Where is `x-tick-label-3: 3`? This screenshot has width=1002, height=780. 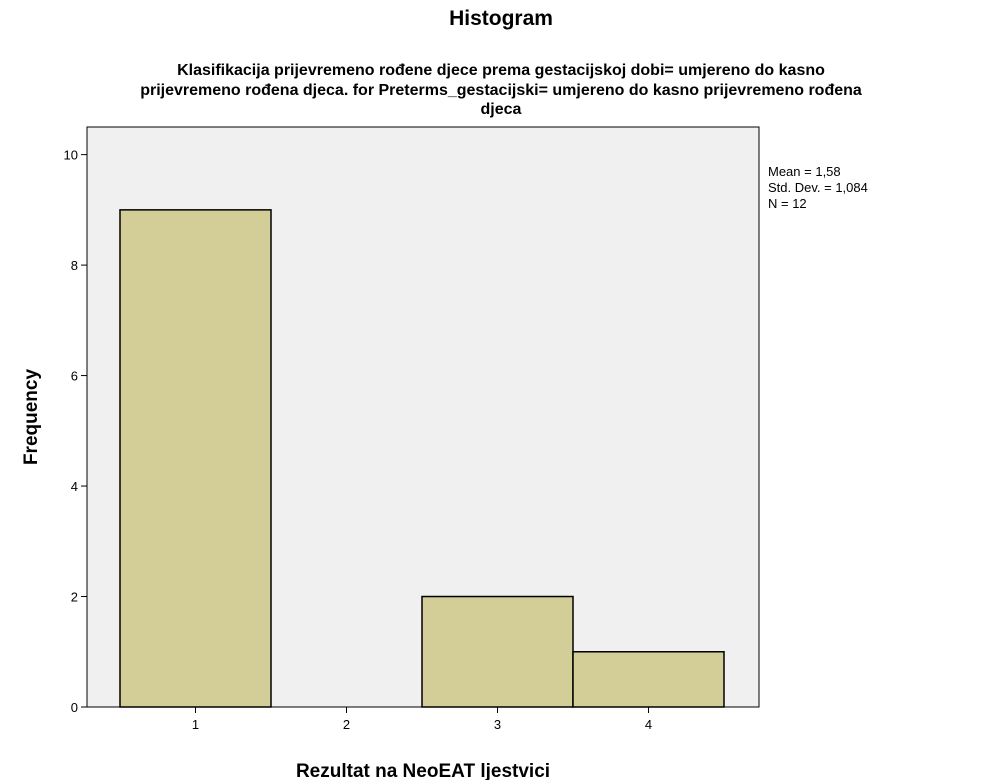 x-tick-label-3: 3 is located at coordinates (497, 724).